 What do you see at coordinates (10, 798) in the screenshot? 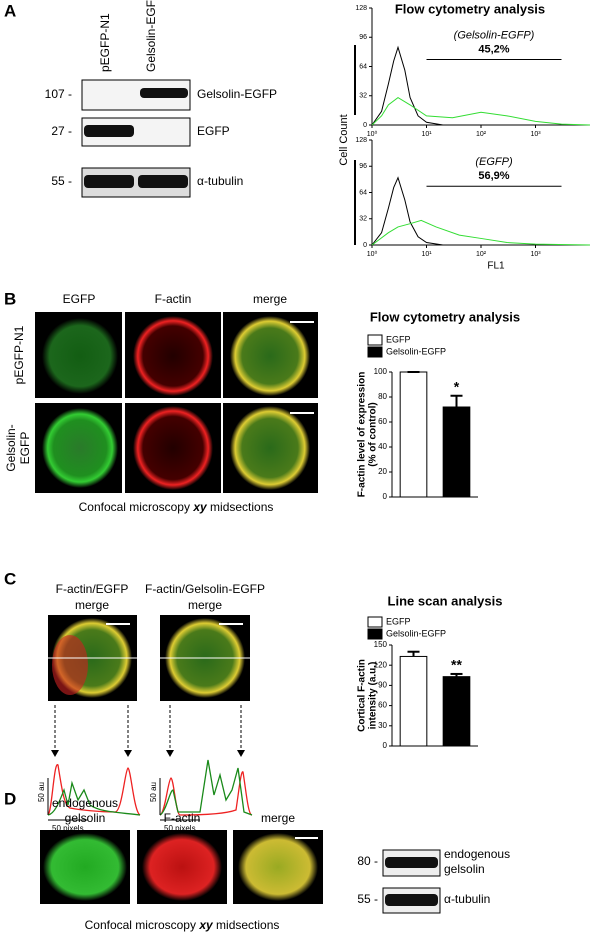
I see `panel-label: D` at bounding box center [10, 798].